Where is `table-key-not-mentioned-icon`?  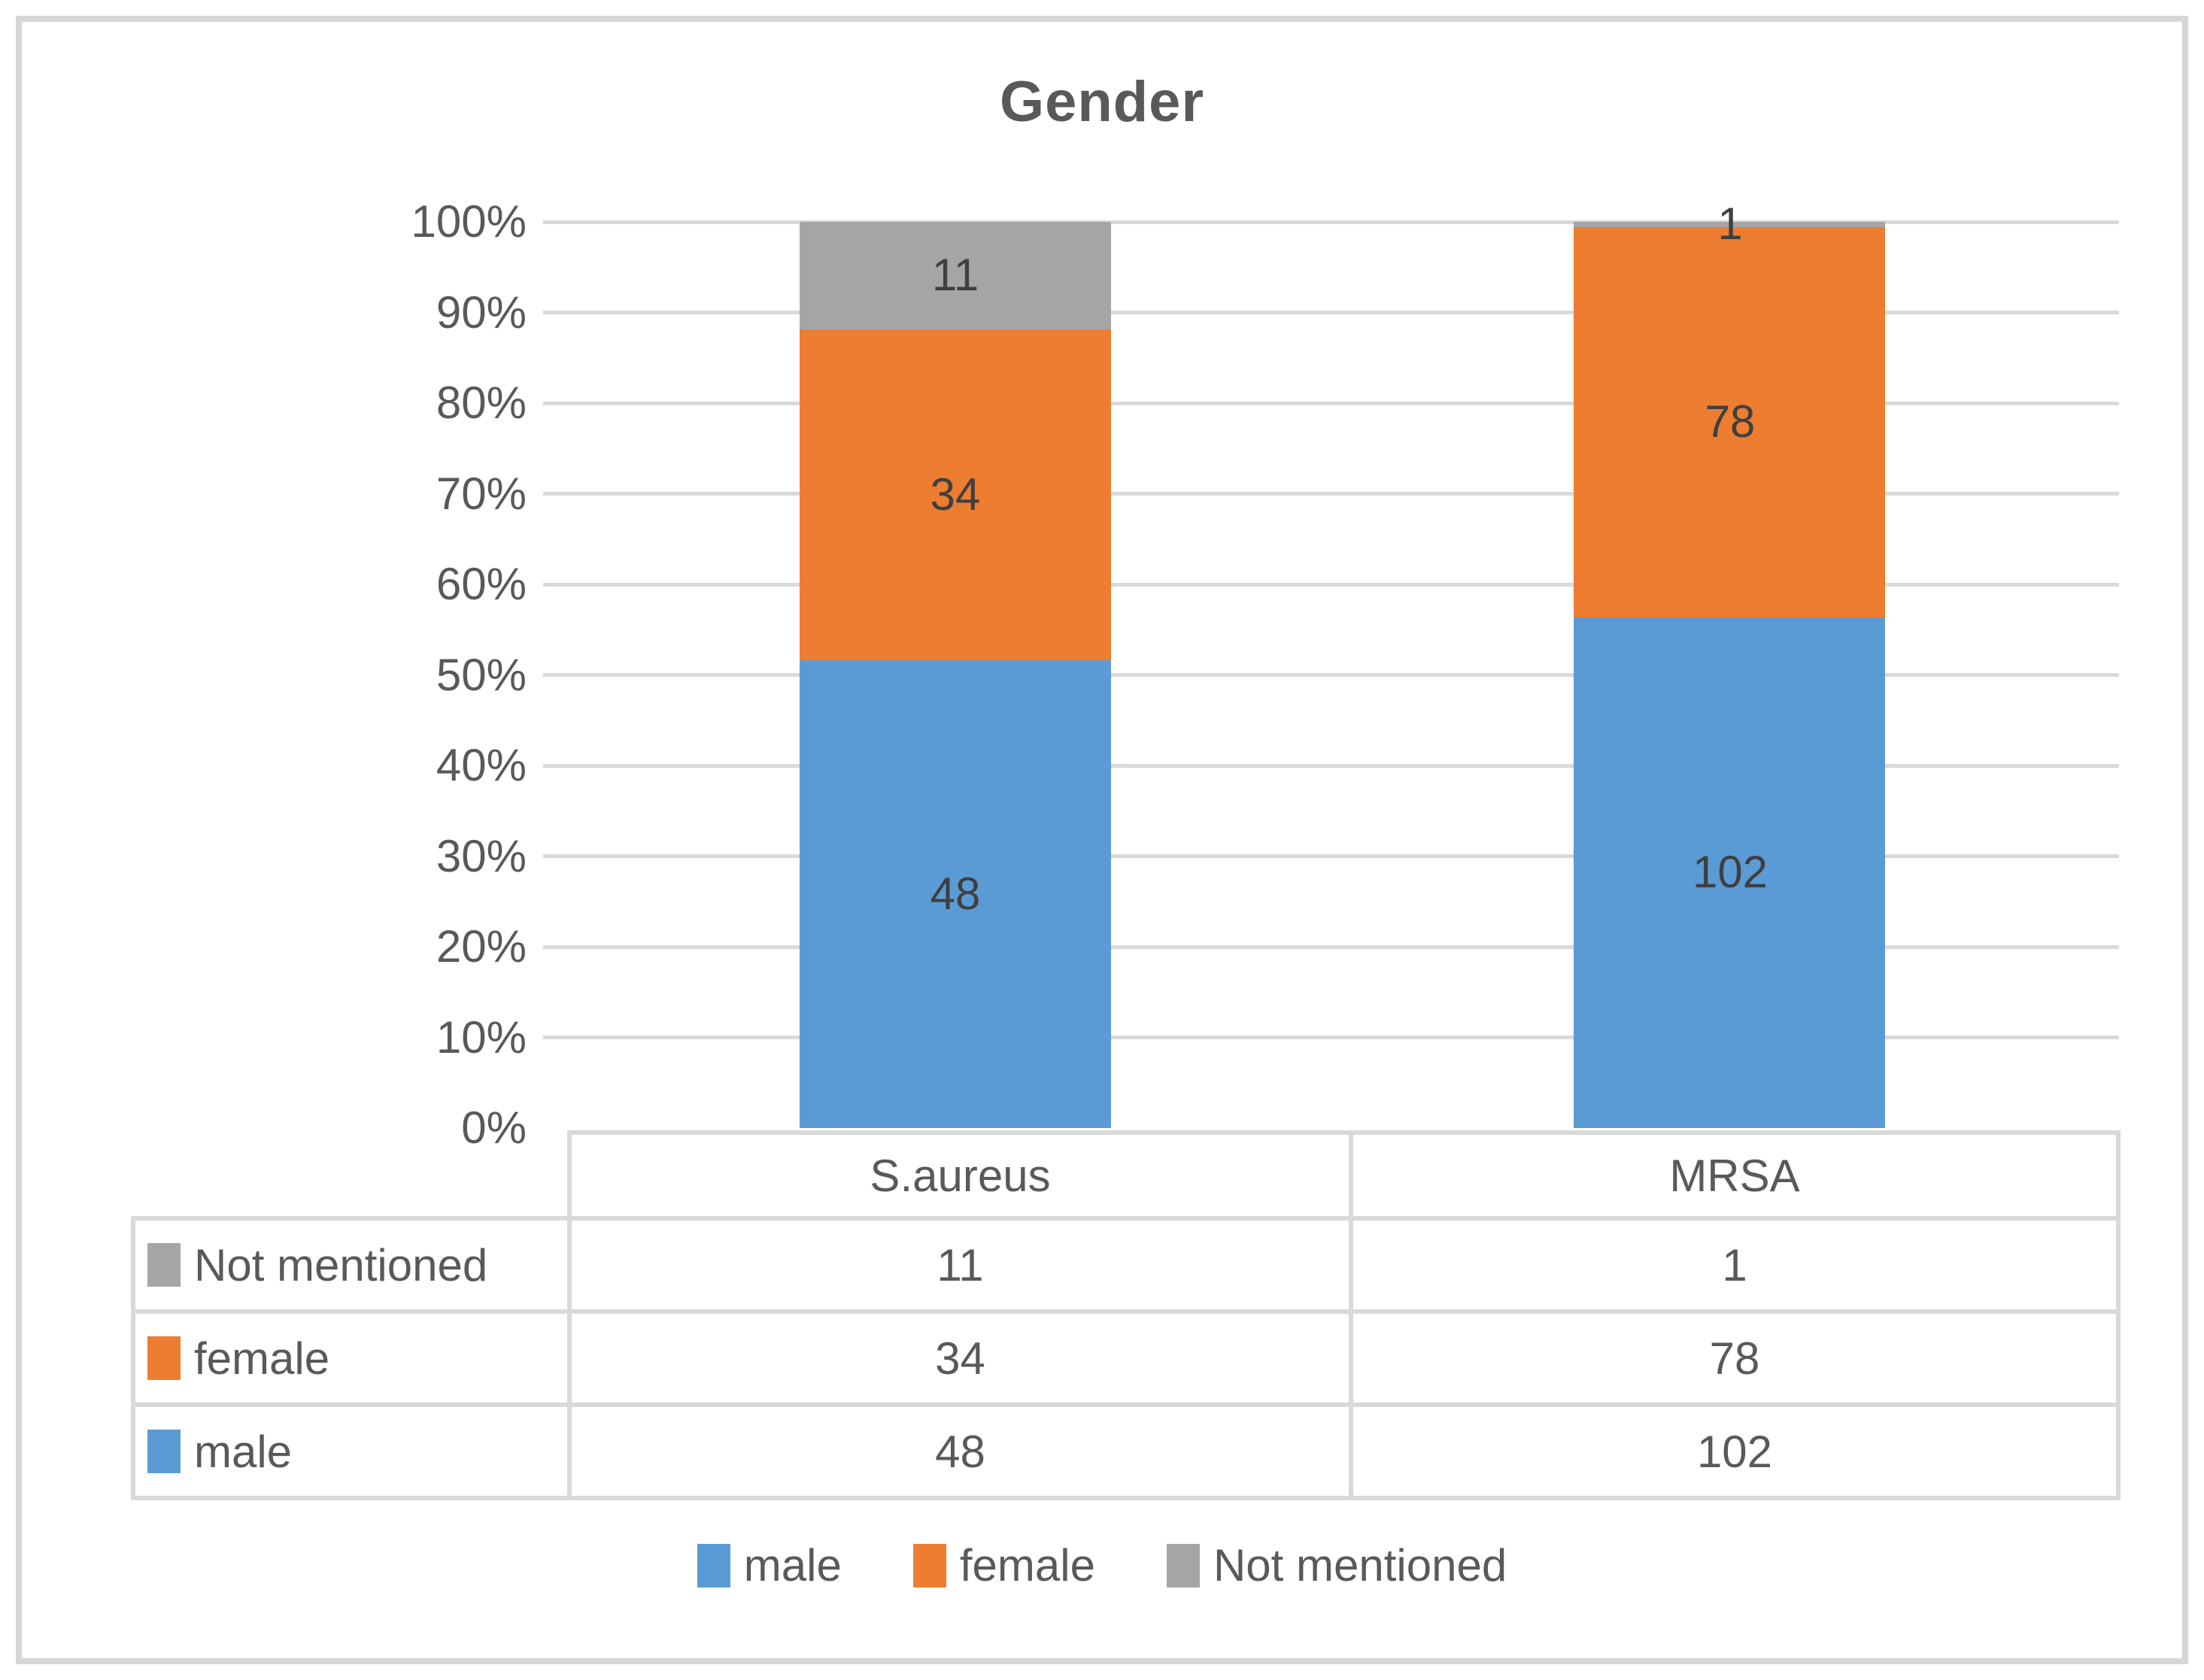
table-key-not-mentioned-icon is located at coordinates (164, 1265).